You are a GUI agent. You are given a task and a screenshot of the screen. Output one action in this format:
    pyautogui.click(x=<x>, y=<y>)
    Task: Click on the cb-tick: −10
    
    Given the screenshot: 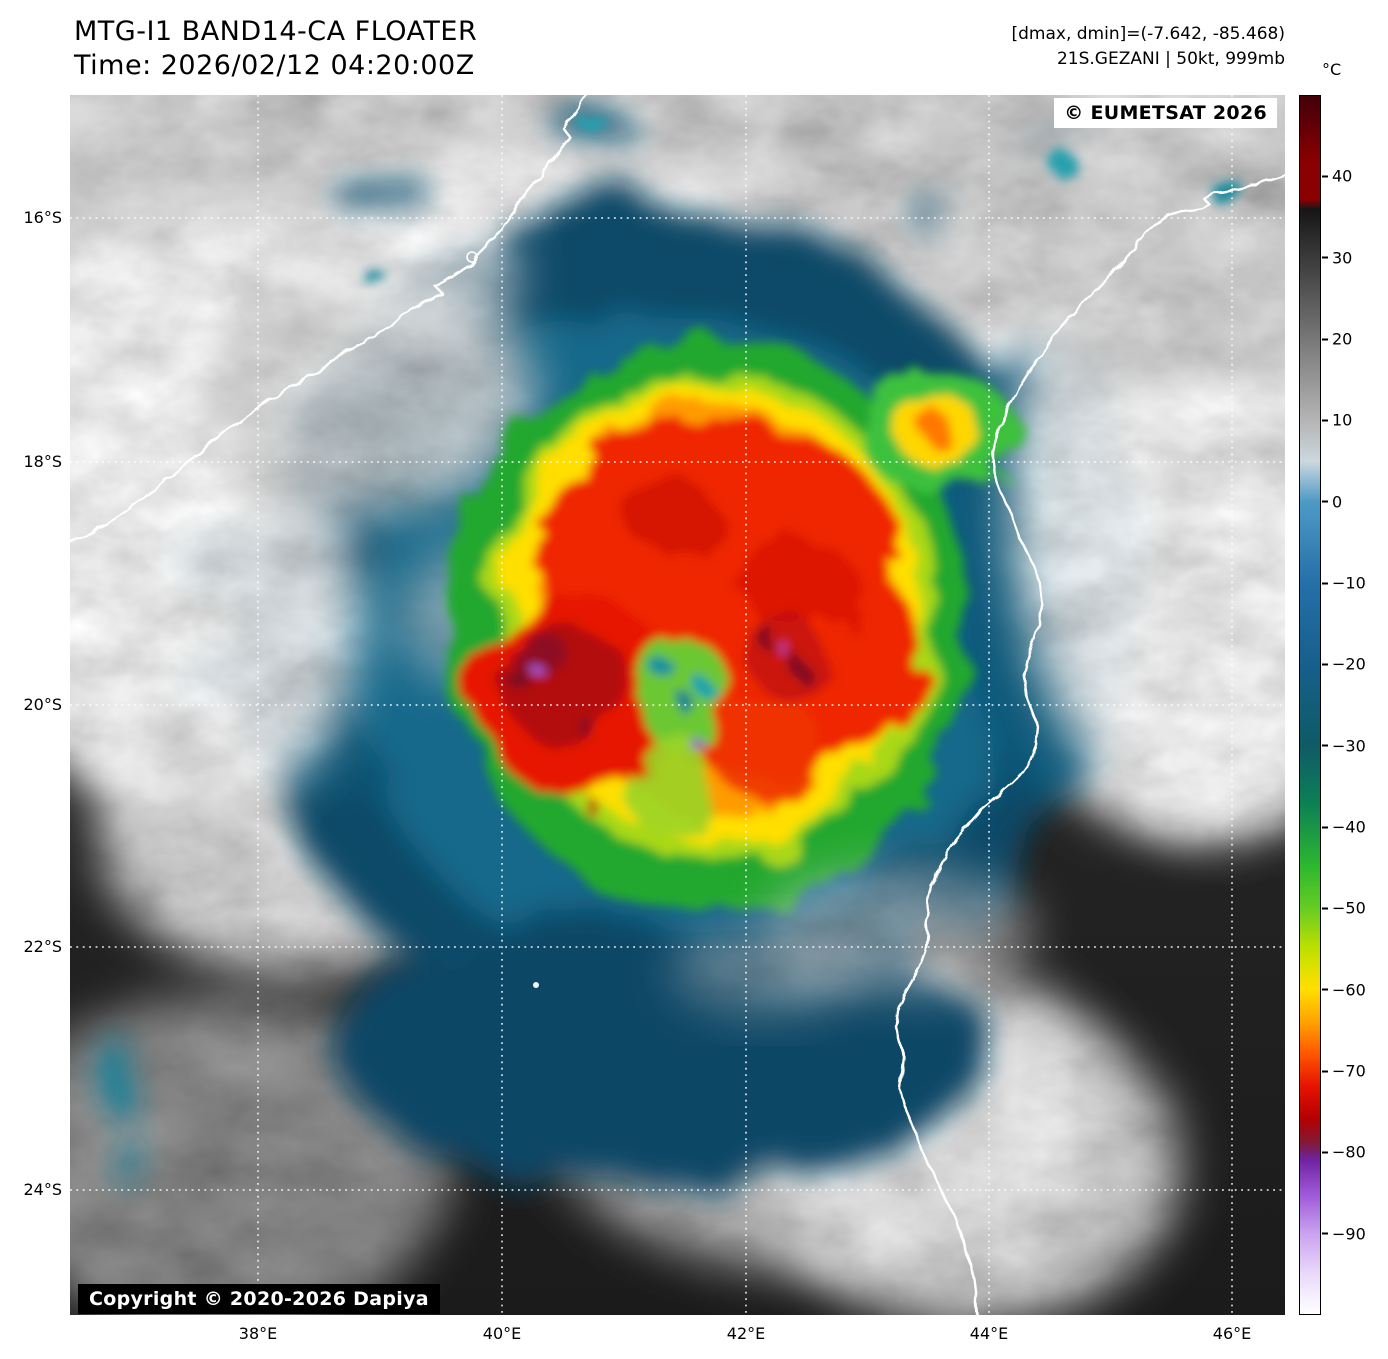 What is the action you would take?
    pyautogui.click(x=1344, y=583)
    